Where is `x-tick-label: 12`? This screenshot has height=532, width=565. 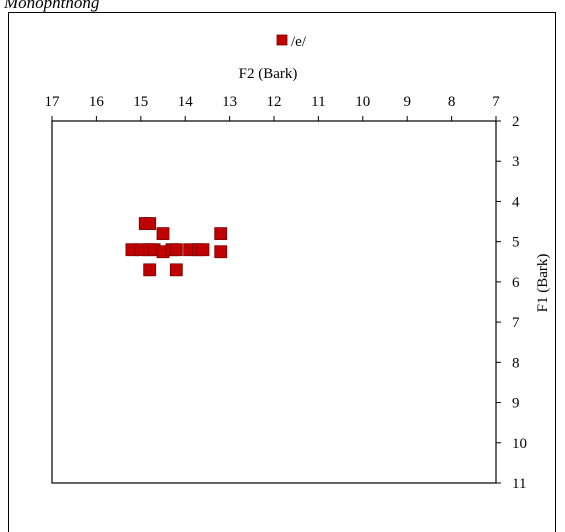
x-tick-label: 12 is located at coordinates (274, 102).